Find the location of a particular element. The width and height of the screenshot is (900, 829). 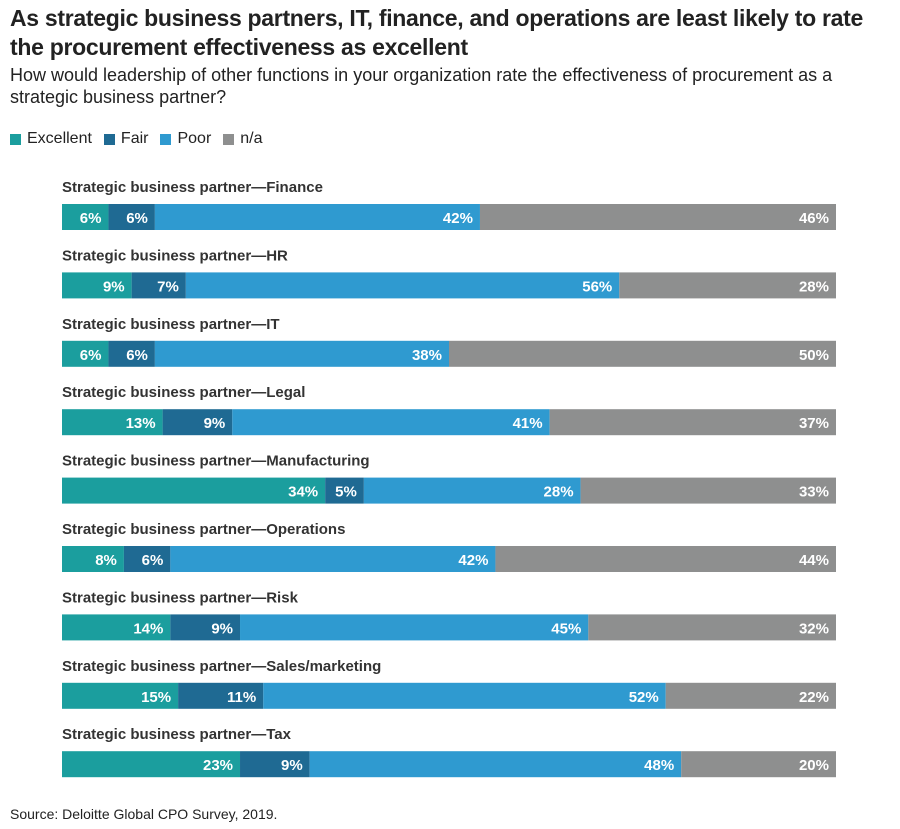

data-label-risk-poor: 45% is located at coordinates (566, 628).